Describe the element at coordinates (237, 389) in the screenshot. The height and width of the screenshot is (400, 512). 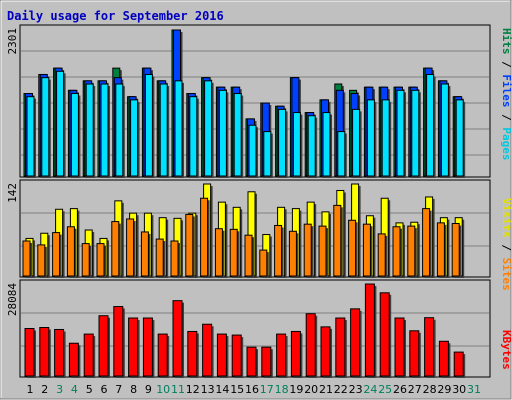
I see `day-label: 15` at that location.